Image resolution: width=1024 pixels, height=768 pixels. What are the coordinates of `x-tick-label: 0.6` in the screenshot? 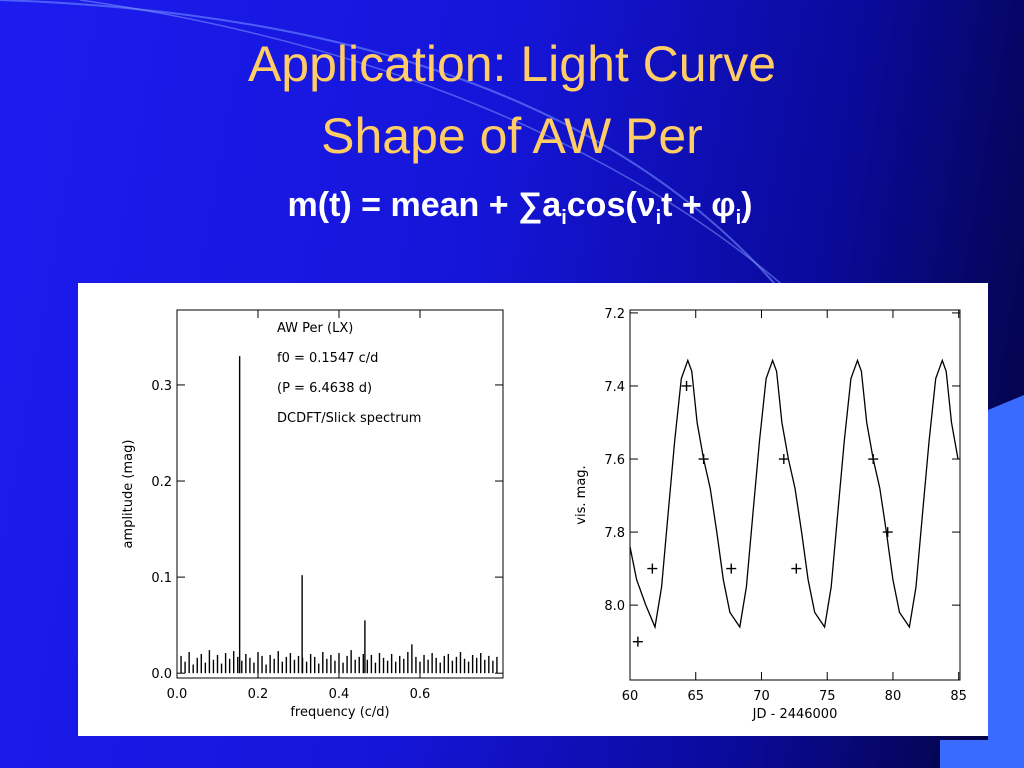 It's located at (420, 694).